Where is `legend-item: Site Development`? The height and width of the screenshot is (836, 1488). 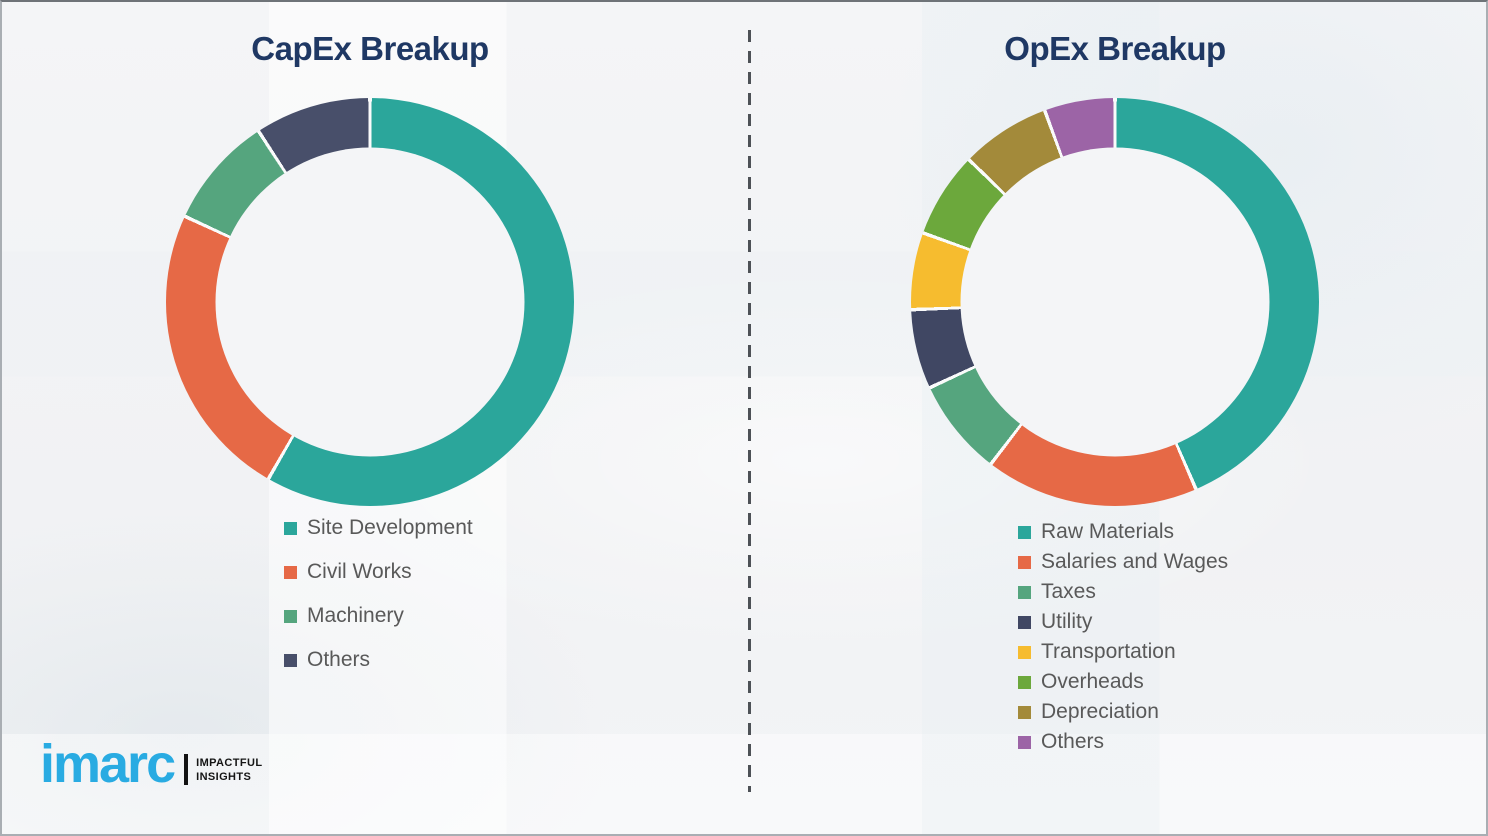 legend-item: Site Development is located at coordinates (378, 528).